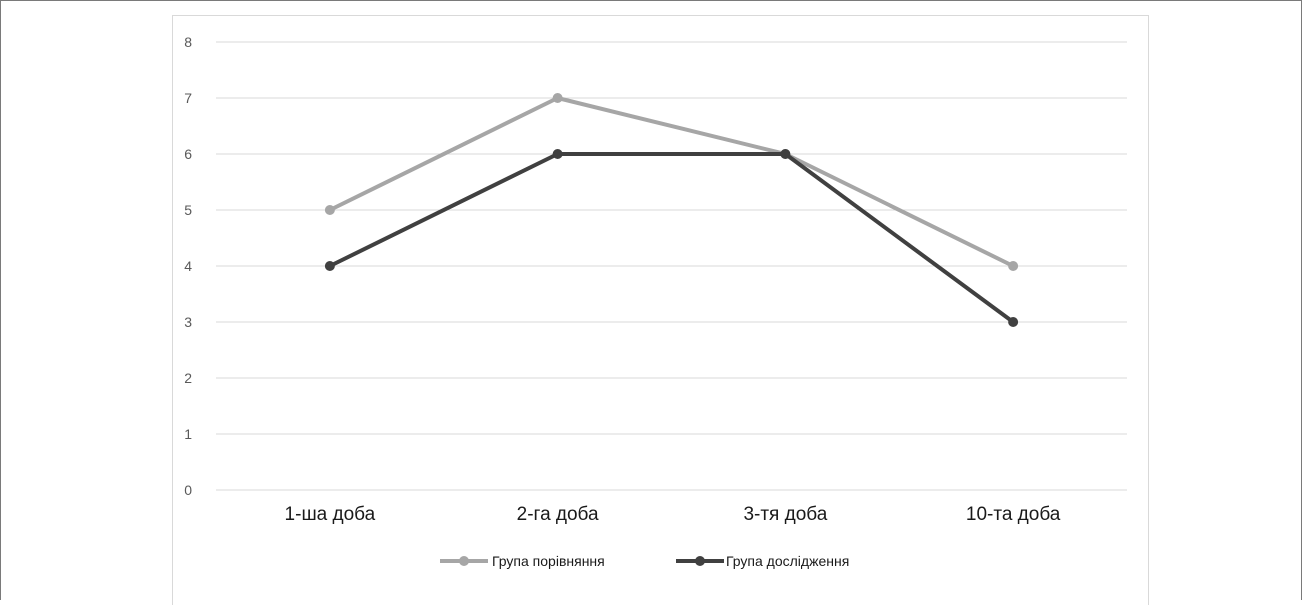 Image resolution: width=1304 pixels, height=605 pixels. What do you see at coordinates (785, 514) in the screenshot?
I see `x-tick-label: 3-тя доба` at bounding box center [785, 514].